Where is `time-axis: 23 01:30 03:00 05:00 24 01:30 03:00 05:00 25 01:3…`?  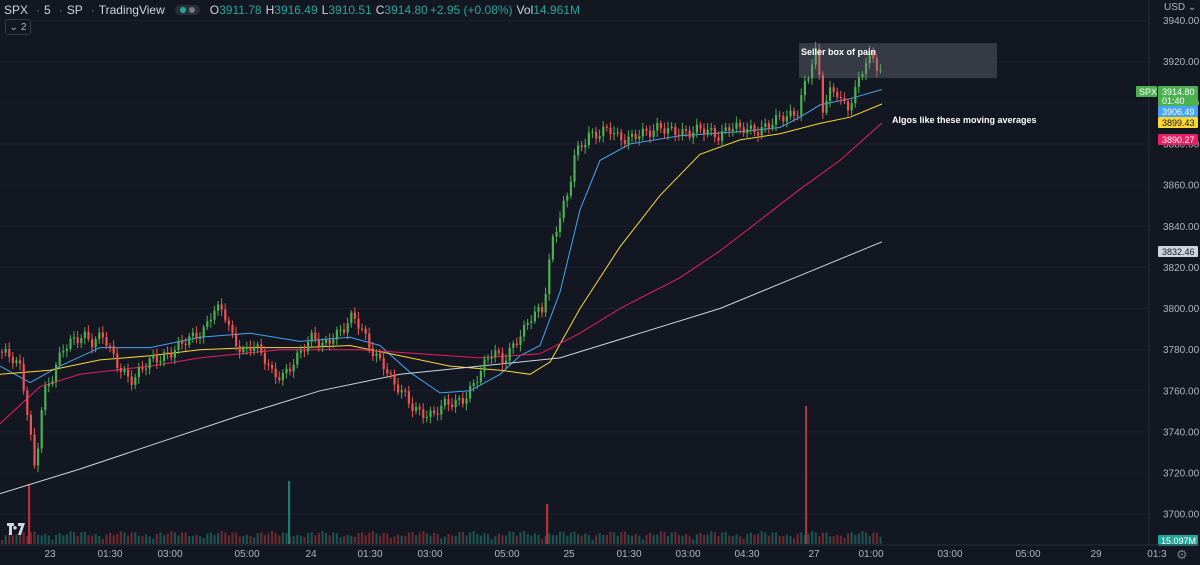 time-axis: 23 01:30 03:00 05:00 24 01:30 03:00 05:00 25 01:3… is located at coordinates (600, 552).